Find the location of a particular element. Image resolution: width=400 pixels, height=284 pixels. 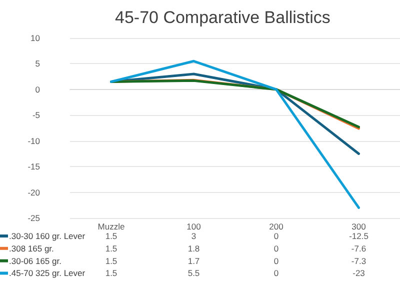

chart-title: 45-70 Comparative Ballistics is located at coordinates (222, 17).